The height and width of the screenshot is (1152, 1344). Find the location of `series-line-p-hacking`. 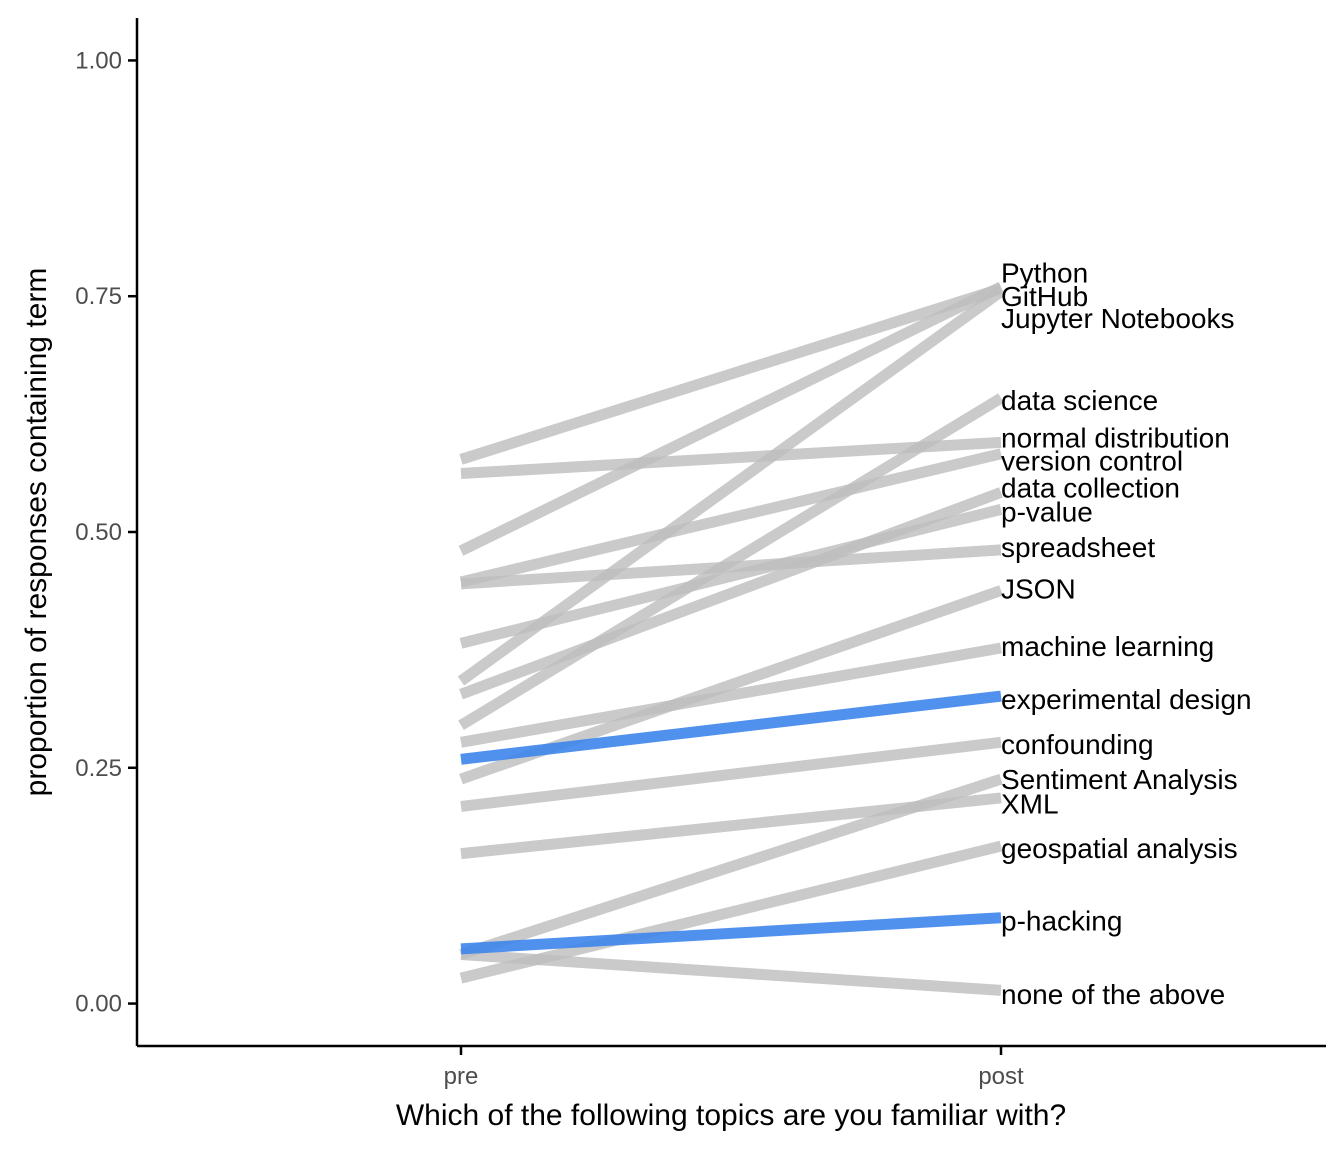

series-line-p-hacking is located at coordinates (731, 933).